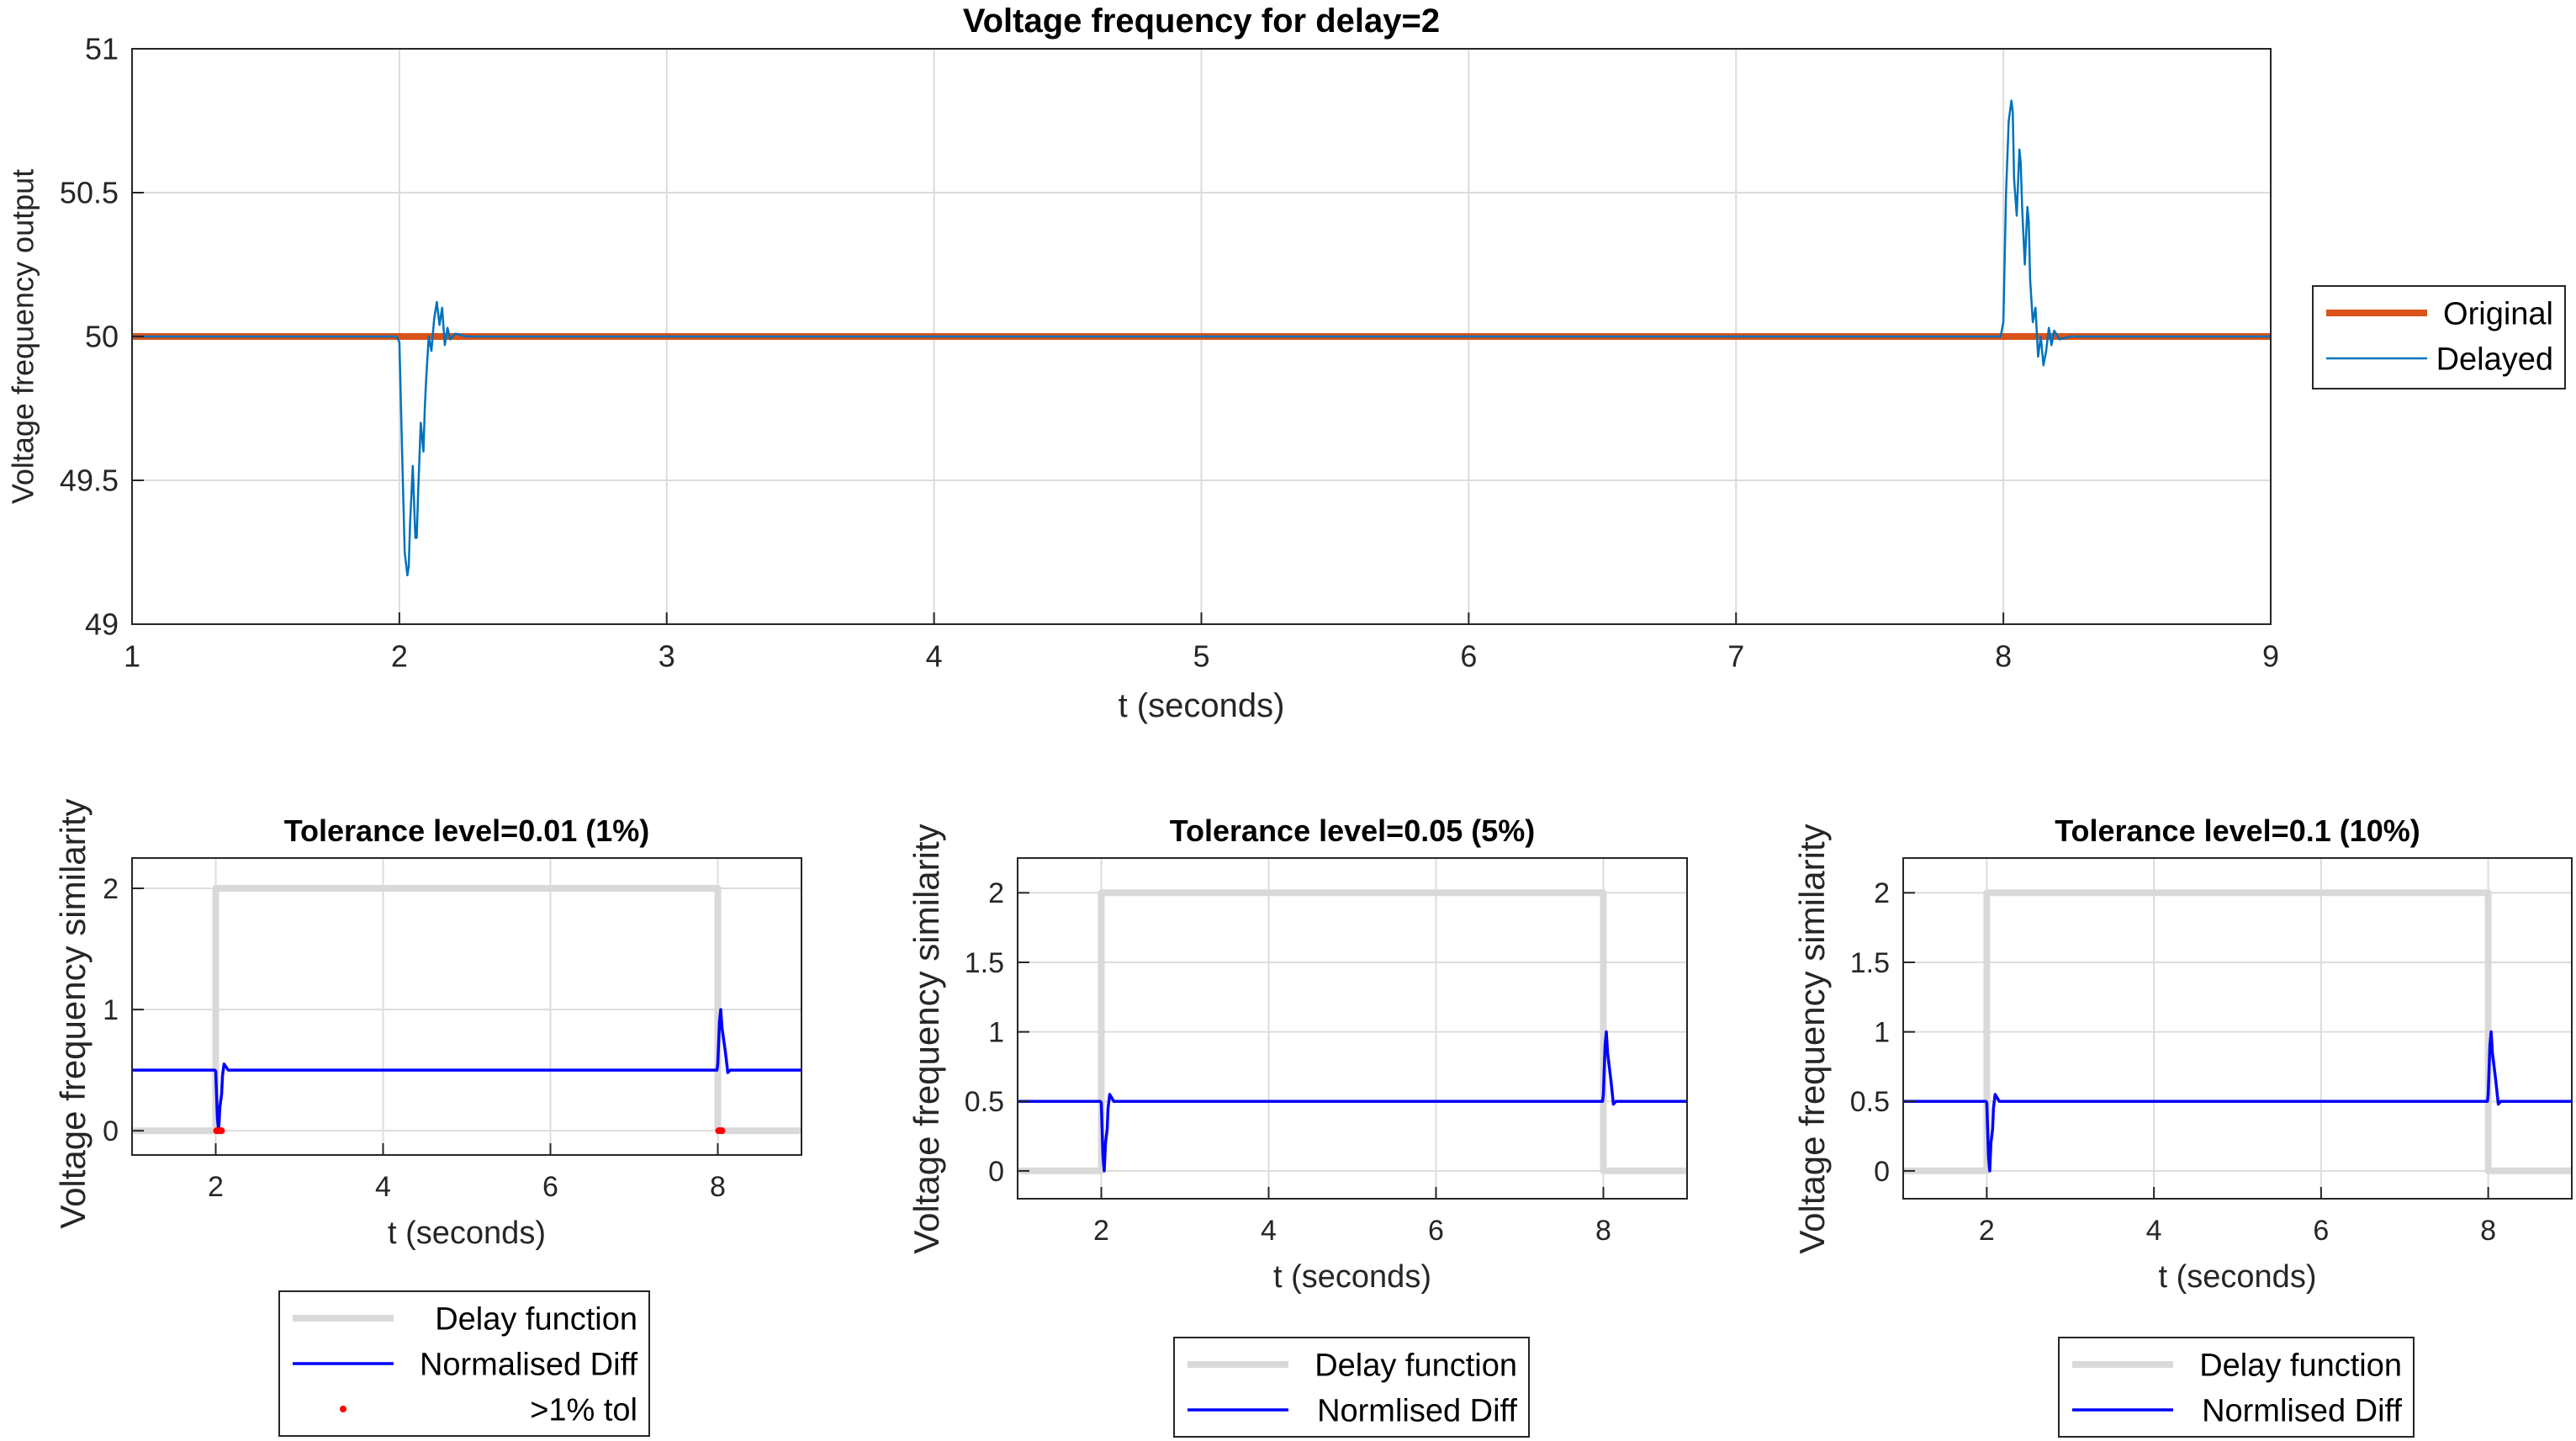 The height and width of the screenshot is (1441, 2576). I want to click on chart-title: Tolerance level=0.1 (10%), so click(2237, 830).